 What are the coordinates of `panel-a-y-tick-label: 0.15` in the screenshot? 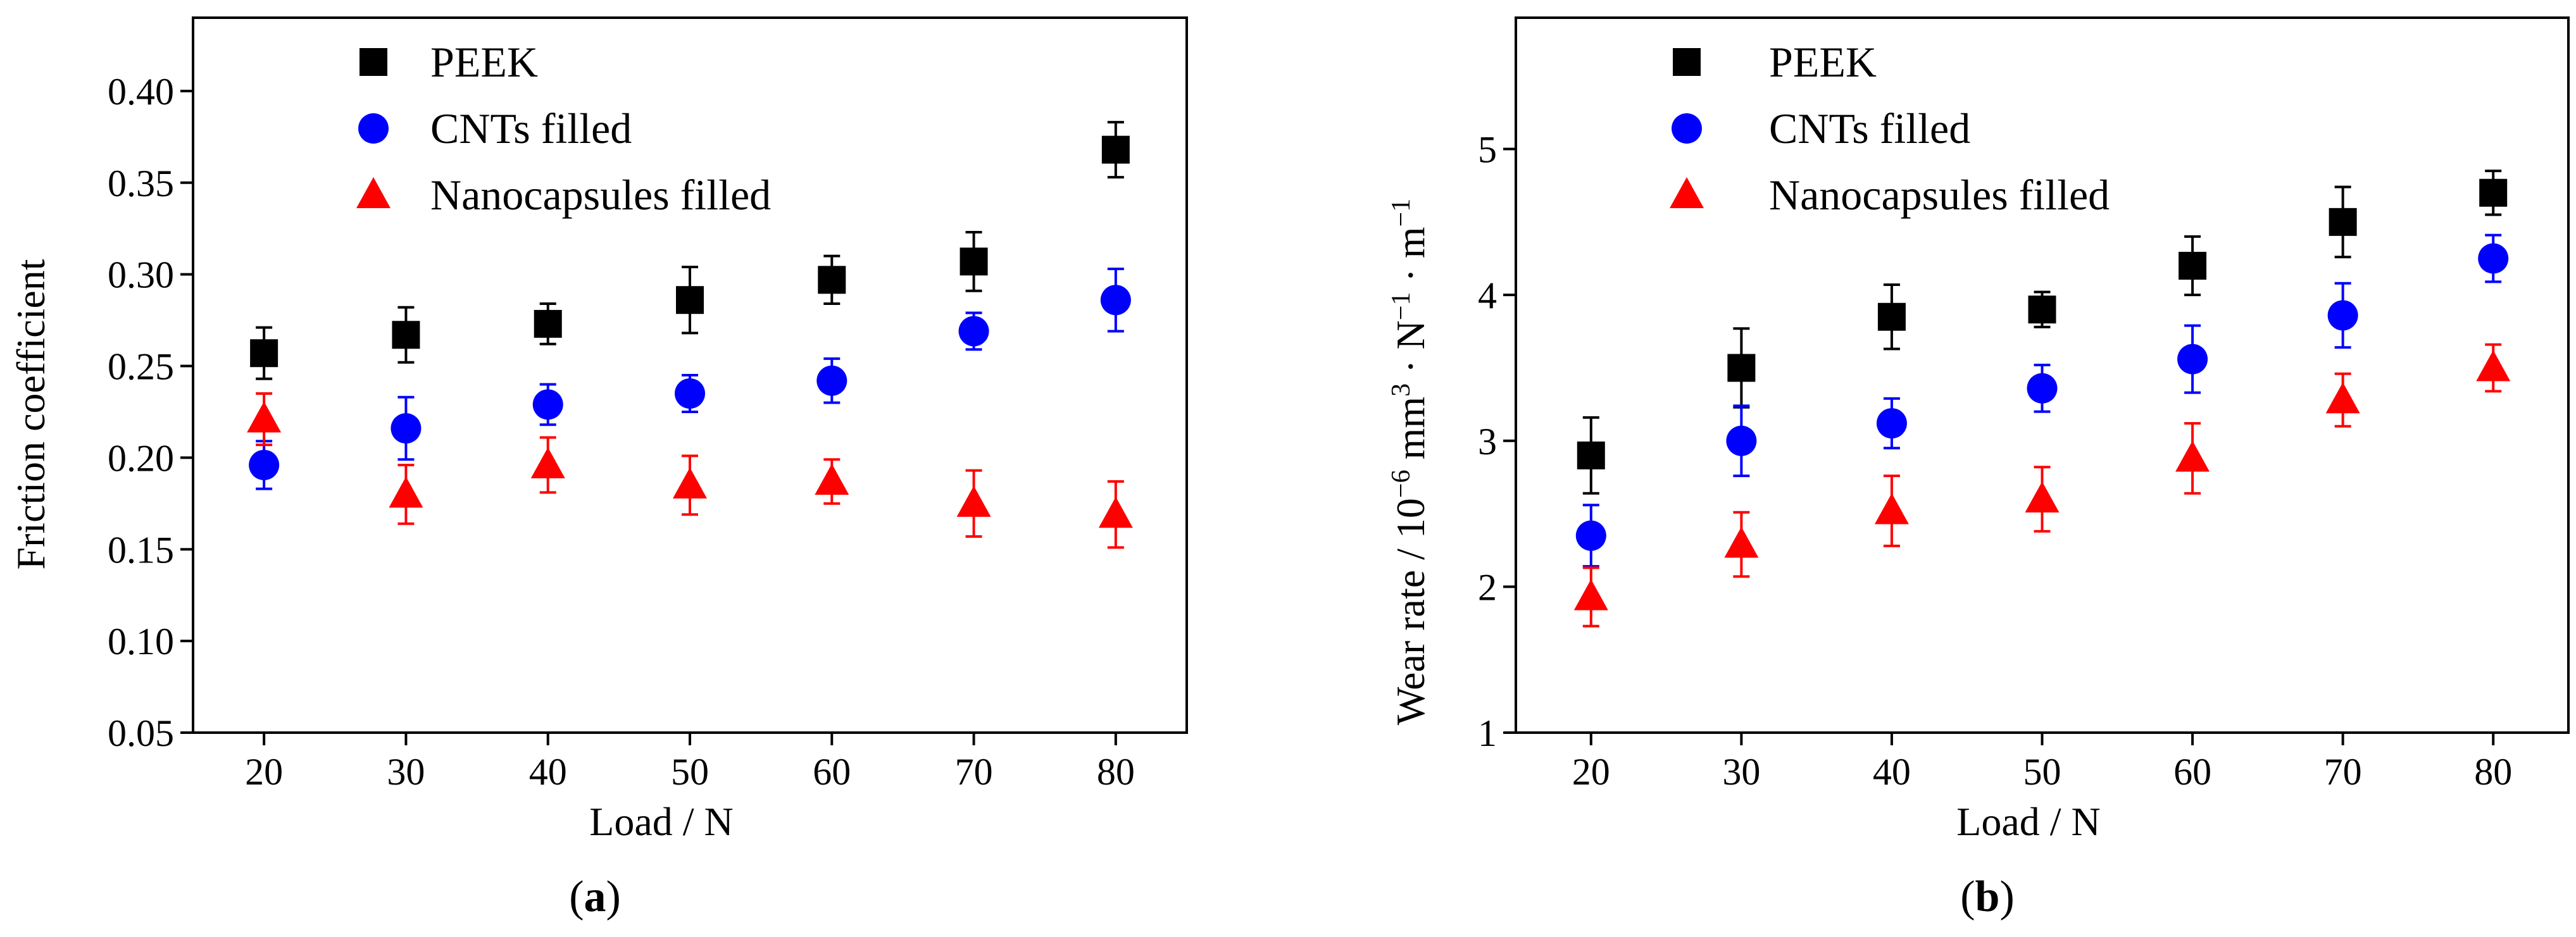 It's located at (141, 550).